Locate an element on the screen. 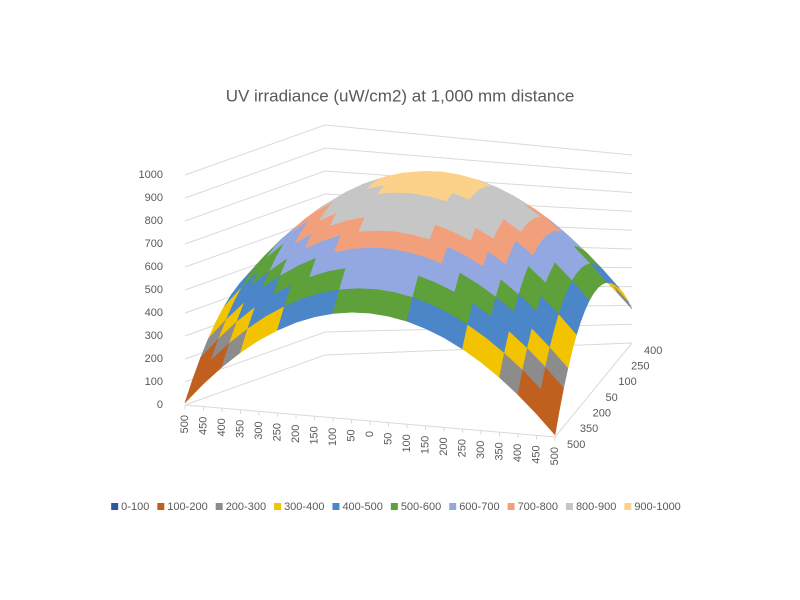 This screenshot has height=600, width=800. z-tick-label: 400 is located at coordinates (154, 313).